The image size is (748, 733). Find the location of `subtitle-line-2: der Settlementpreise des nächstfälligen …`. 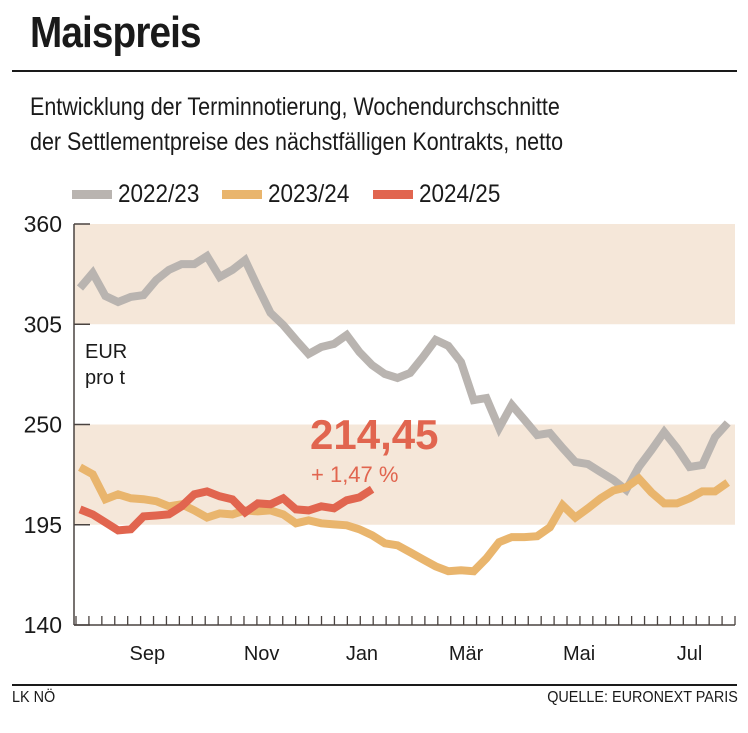

subtitle-line-2: der Settlementpreise des nächstfälligen … is located at coordinates (297, 142).